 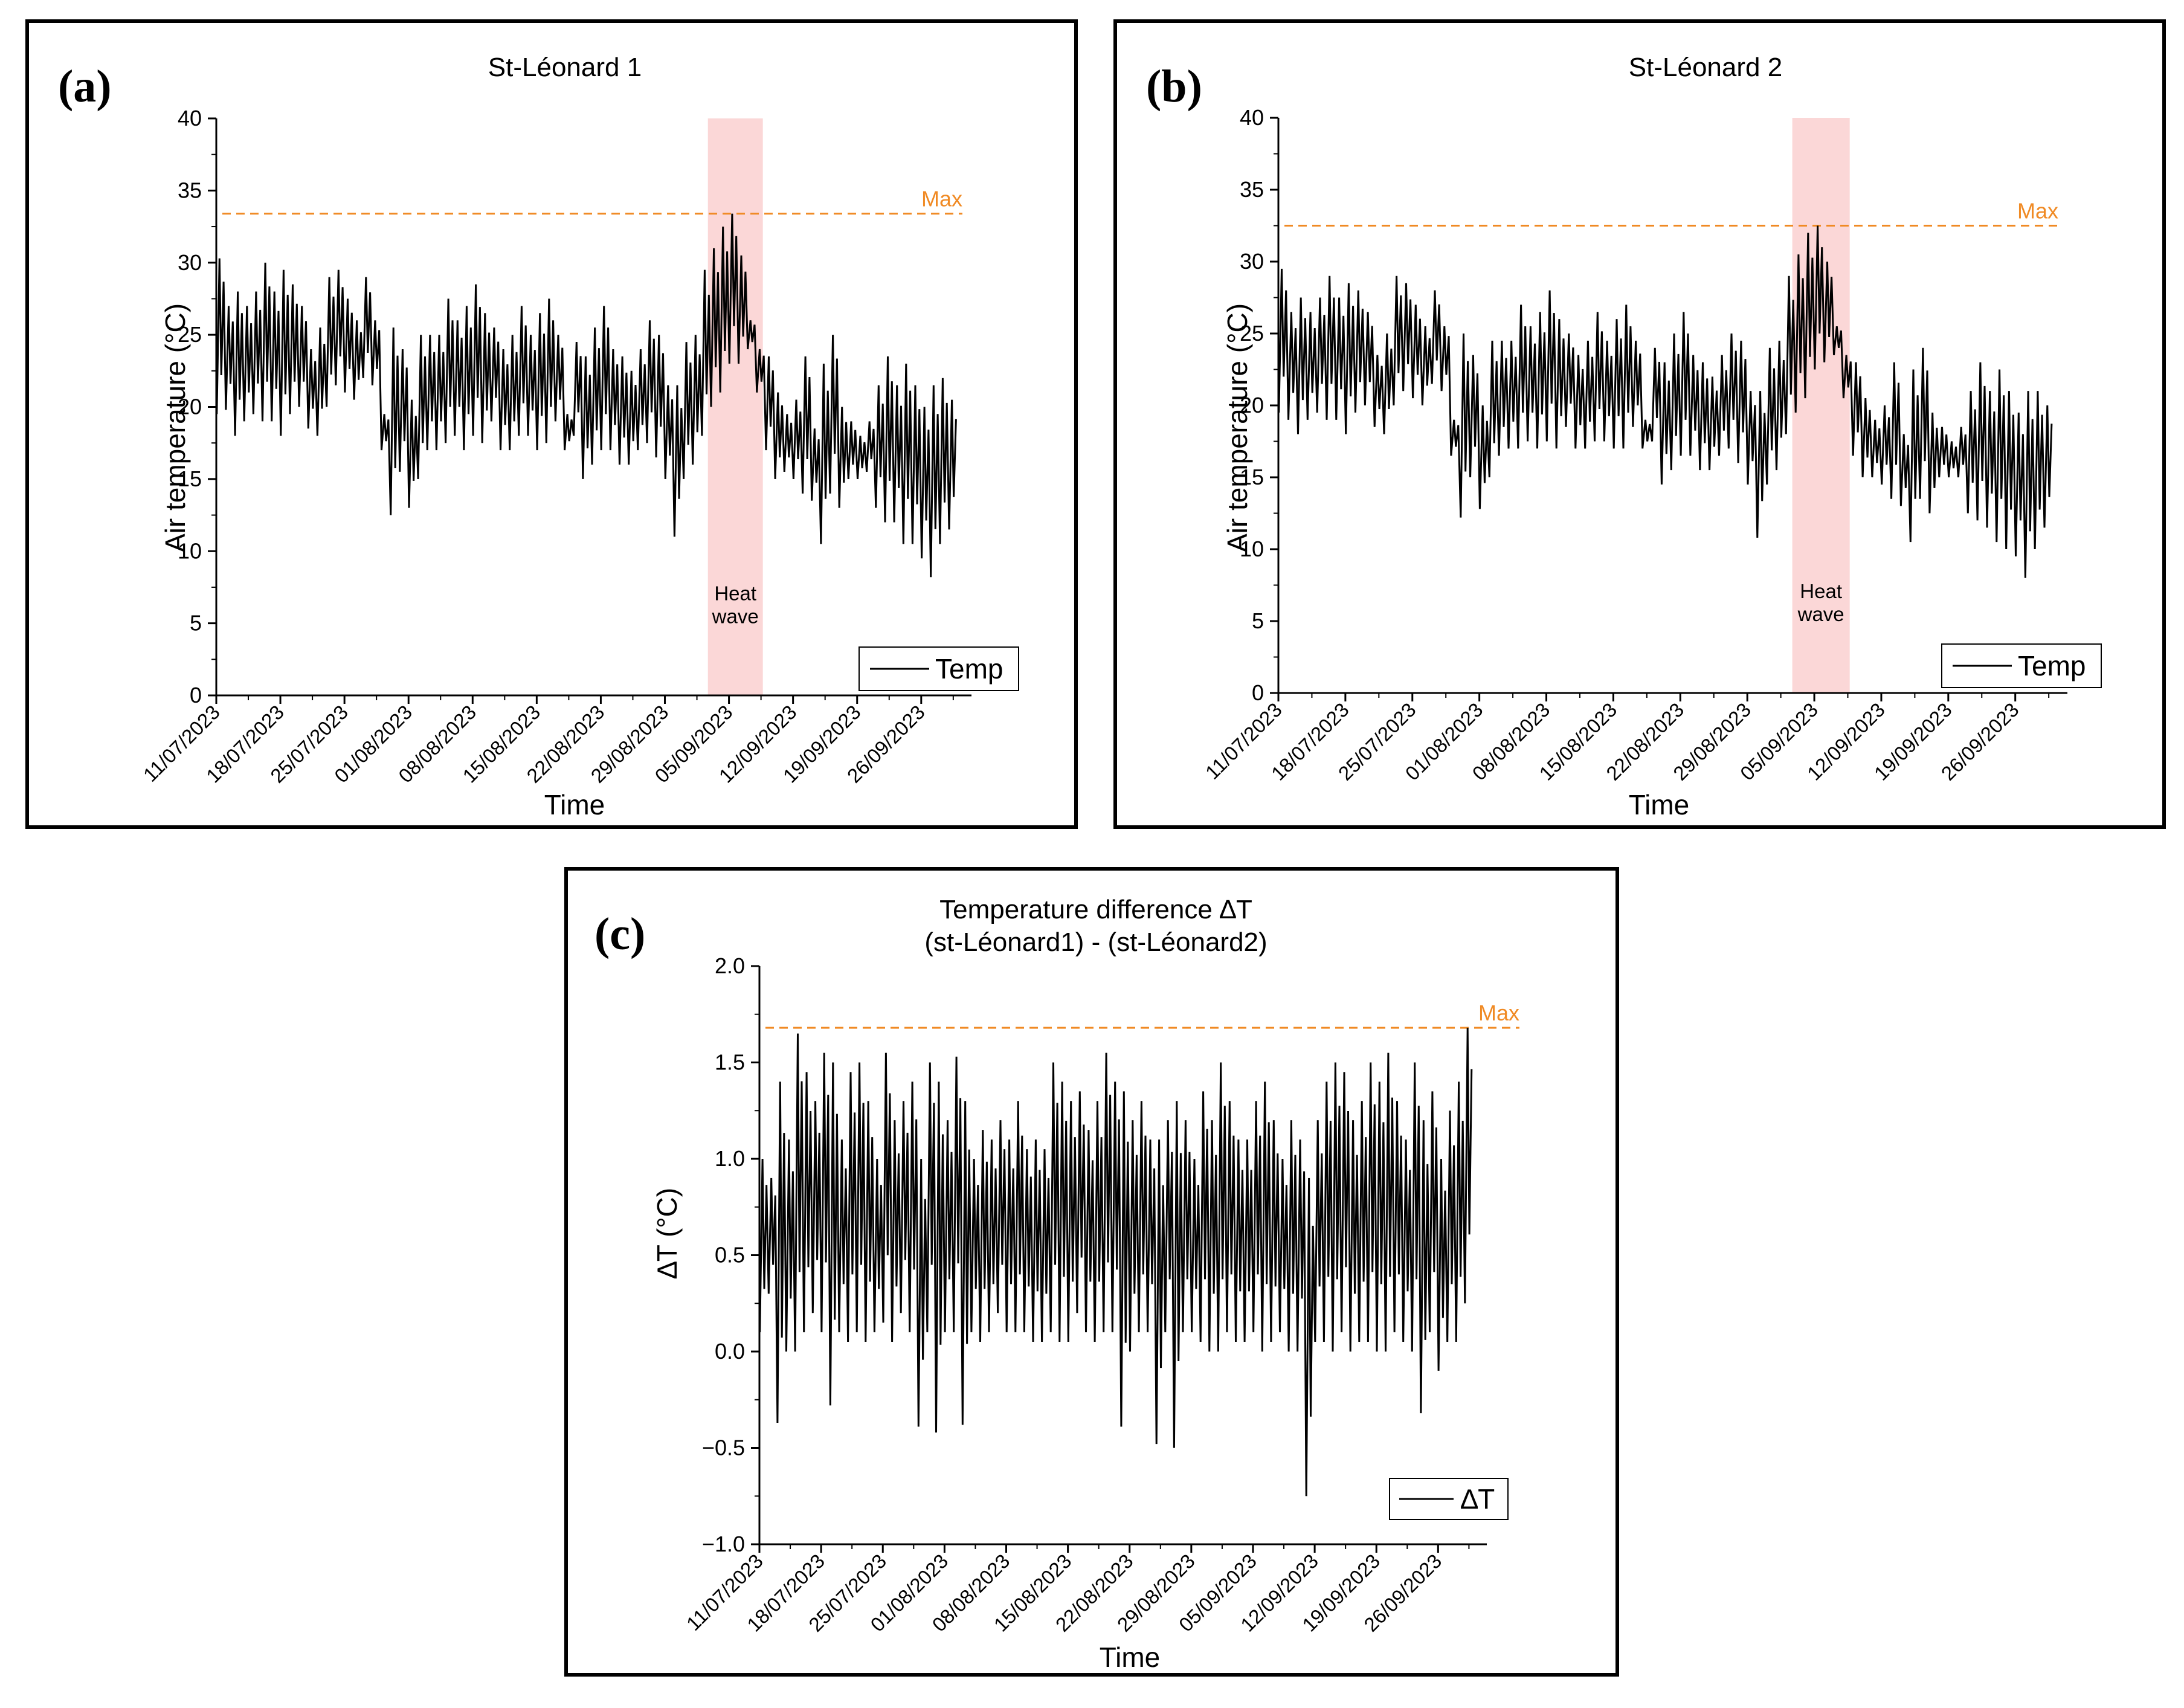 I want to click on y-axis-label-a: Air temperature (°C), so click(x=175, y=428).